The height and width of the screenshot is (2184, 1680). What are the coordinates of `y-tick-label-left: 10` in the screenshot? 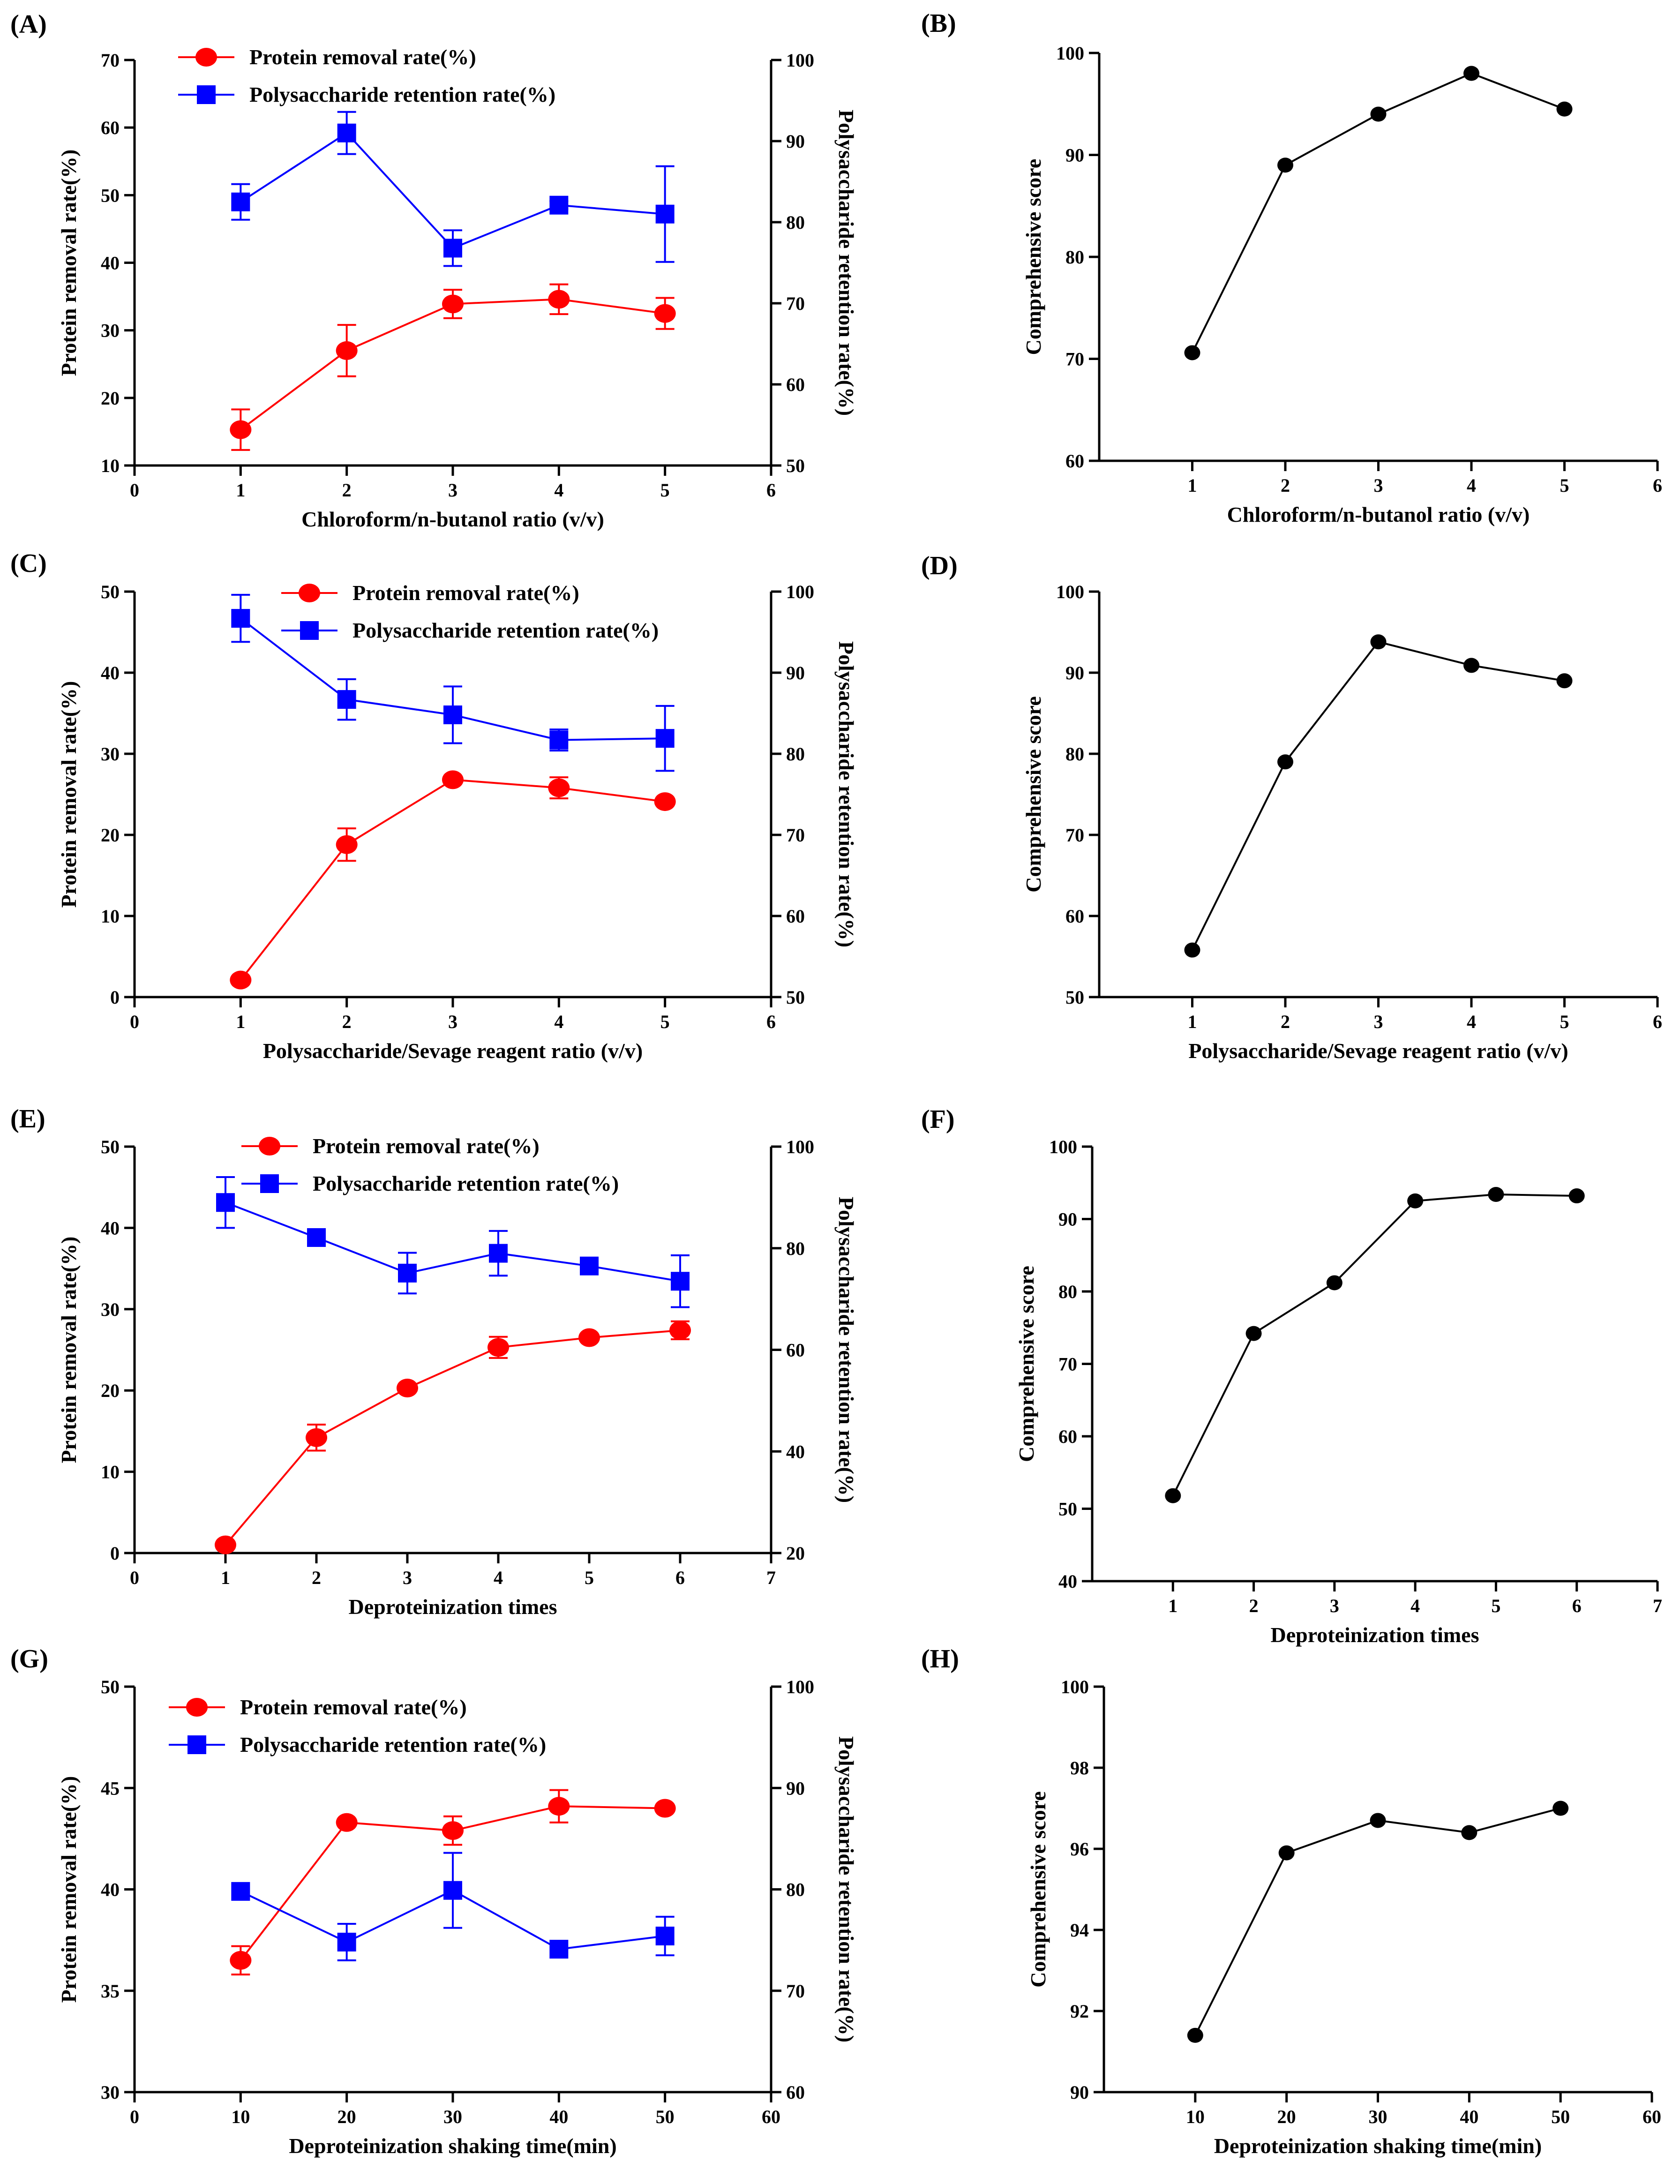 It's located at (110, 465).